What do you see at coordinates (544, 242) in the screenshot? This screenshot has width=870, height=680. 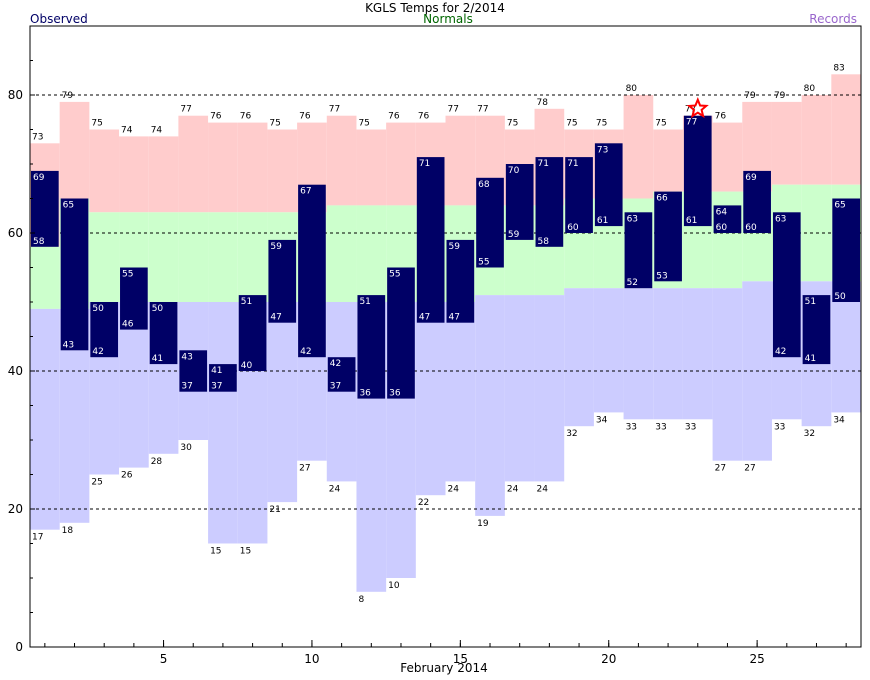 I see `observed-low-label: 58` at bounding box center [544, 242].